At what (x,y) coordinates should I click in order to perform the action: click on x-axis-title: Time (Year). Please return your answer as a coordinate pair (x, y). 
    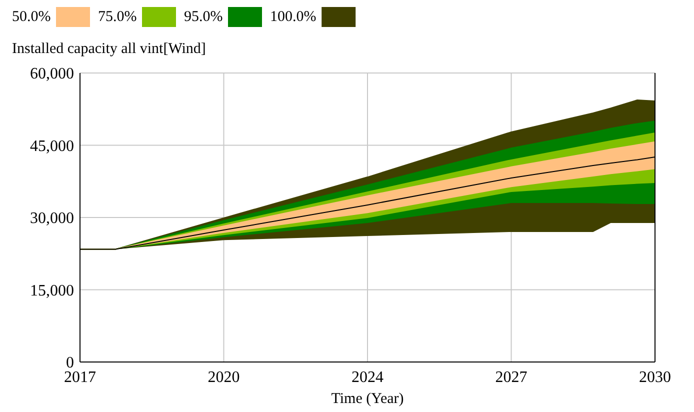
    Looking at the image, I should click on (367, 399).